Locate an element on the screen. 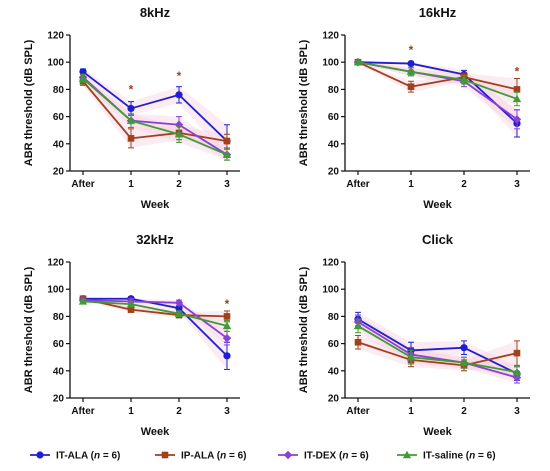 The image size is (550, 471). panel-title: 16kHz is located at coordinates (438, 12).